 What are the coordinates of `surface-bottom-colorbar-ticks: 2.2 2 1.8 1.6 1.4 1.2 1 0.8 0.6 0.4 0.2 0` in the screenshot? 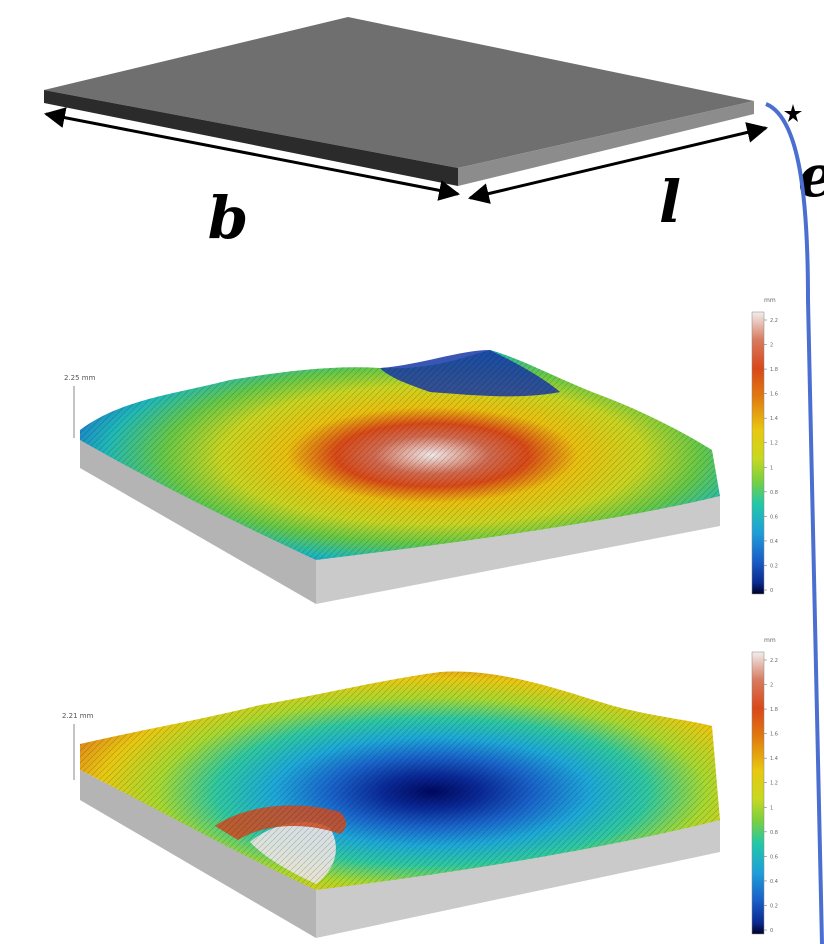 It's located at (771, 796).